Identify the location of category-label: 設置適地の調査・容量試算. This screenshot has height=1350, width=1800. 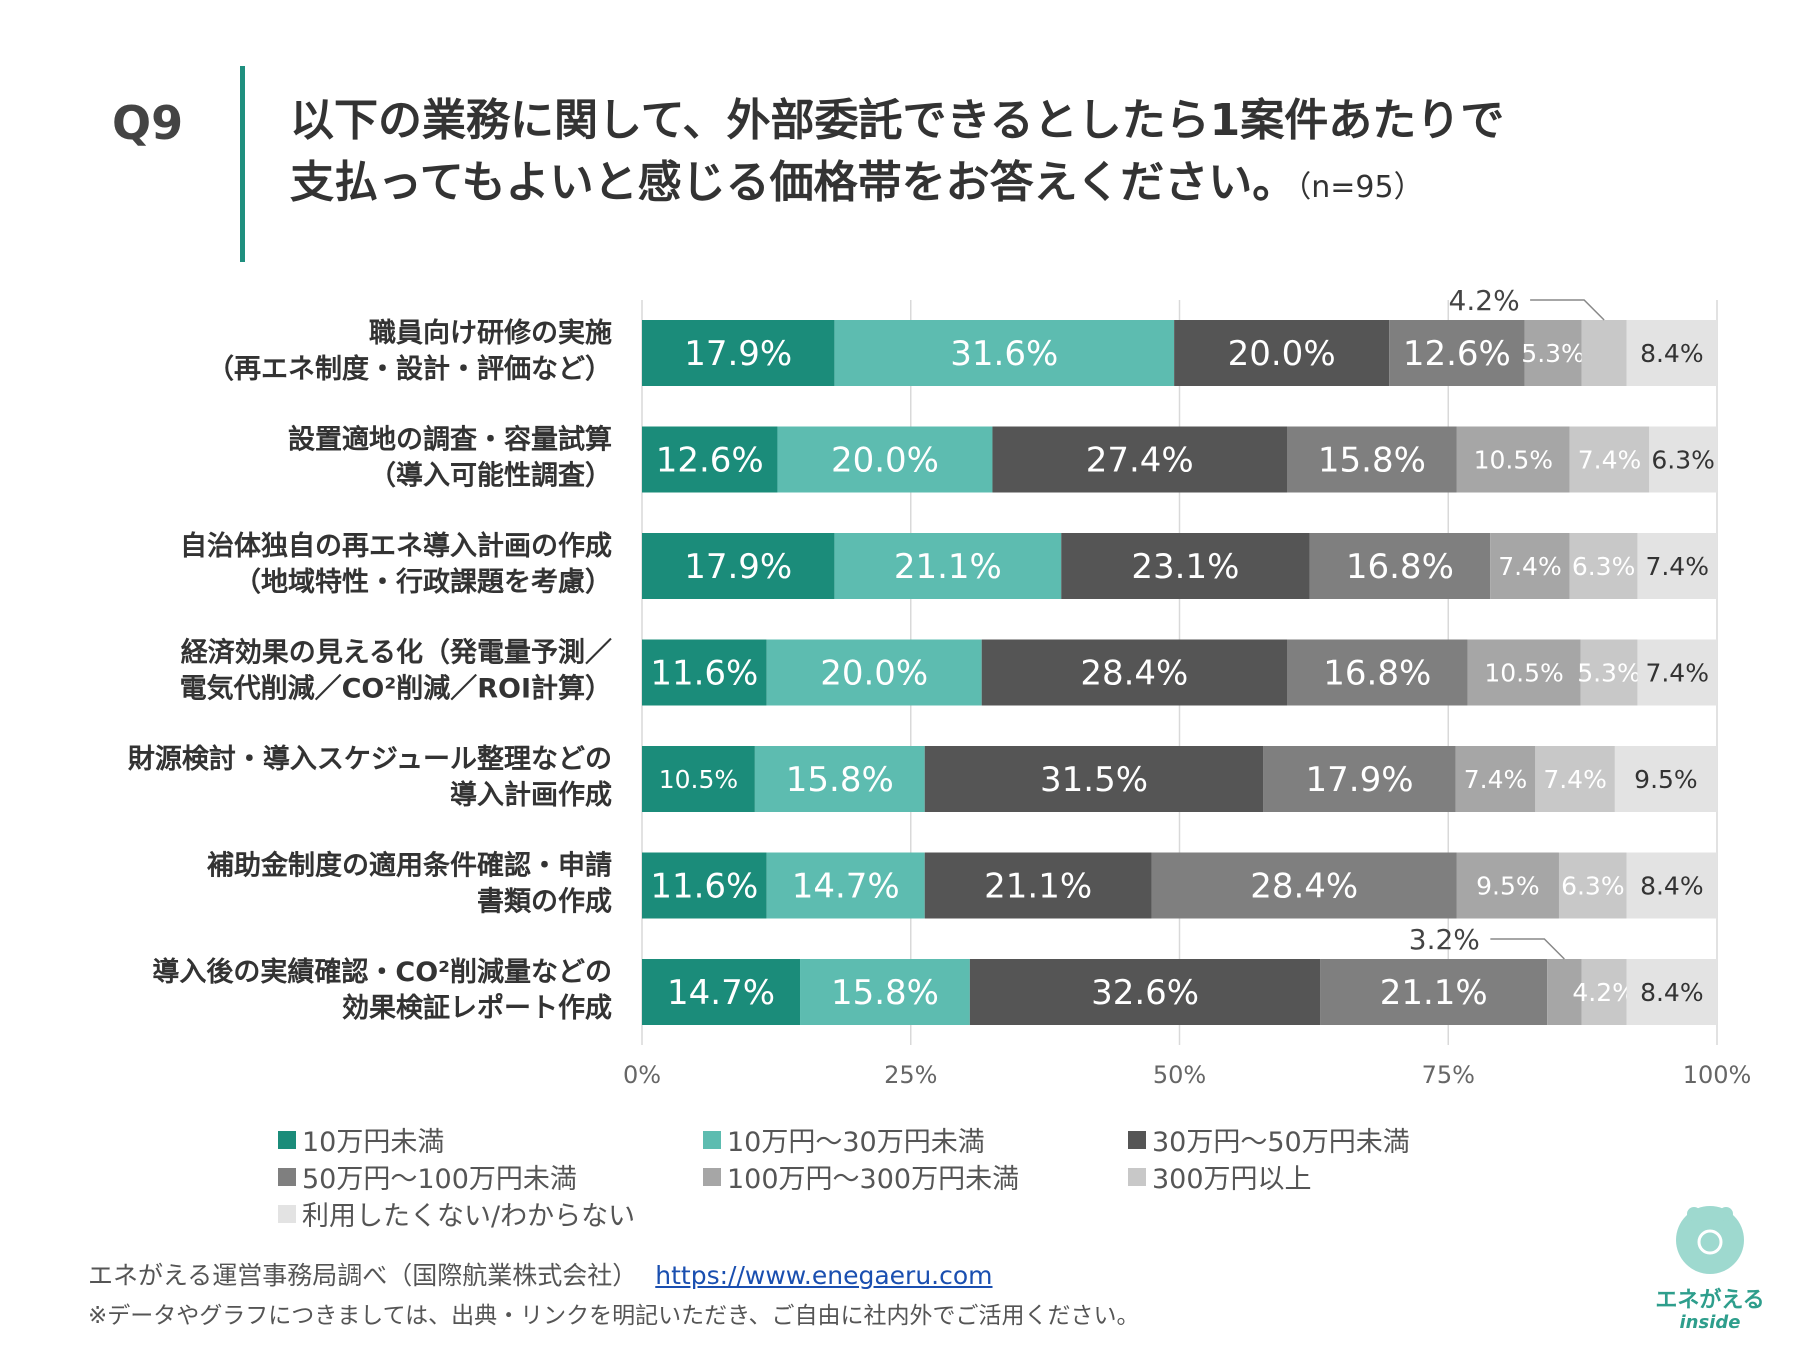
(450, 440).